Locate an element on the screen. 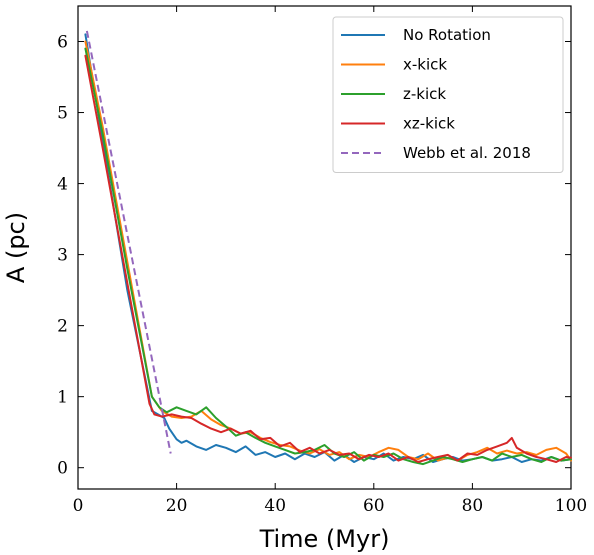 This screenshot has width=594, height=555. y-tick-label: 6 is located at coordinates (62, 43).